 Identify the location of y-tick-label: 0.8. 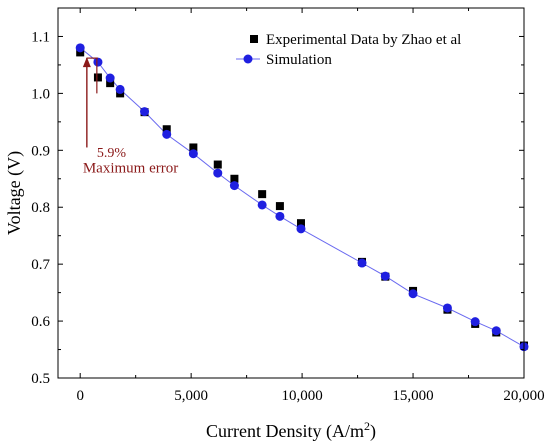
(40, 208).